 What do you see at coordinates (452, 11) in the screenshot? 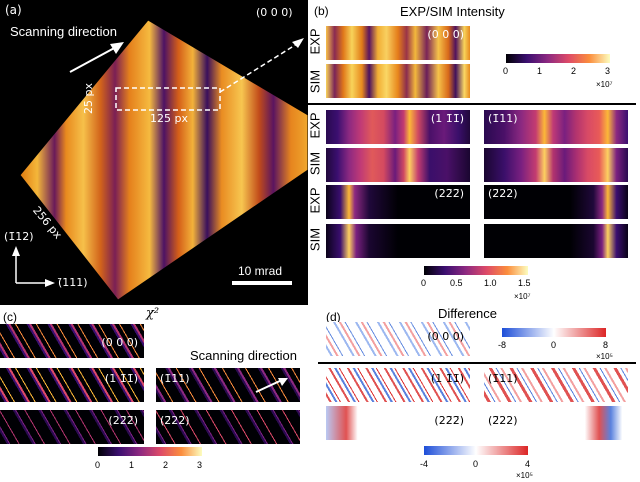
I see `panel-b-title: EXP/SIM Intensity` at bounding box center [452, 11].